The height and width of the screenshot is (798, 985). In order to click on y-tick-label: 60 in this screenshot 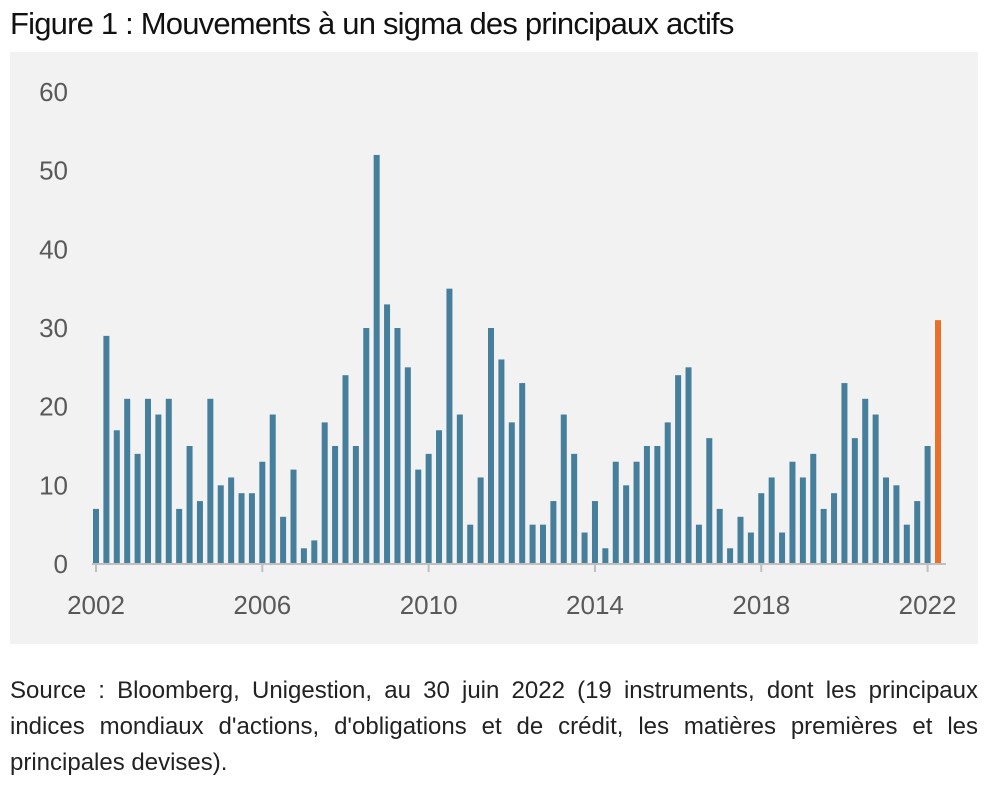, I will do `click(53, 92)`.